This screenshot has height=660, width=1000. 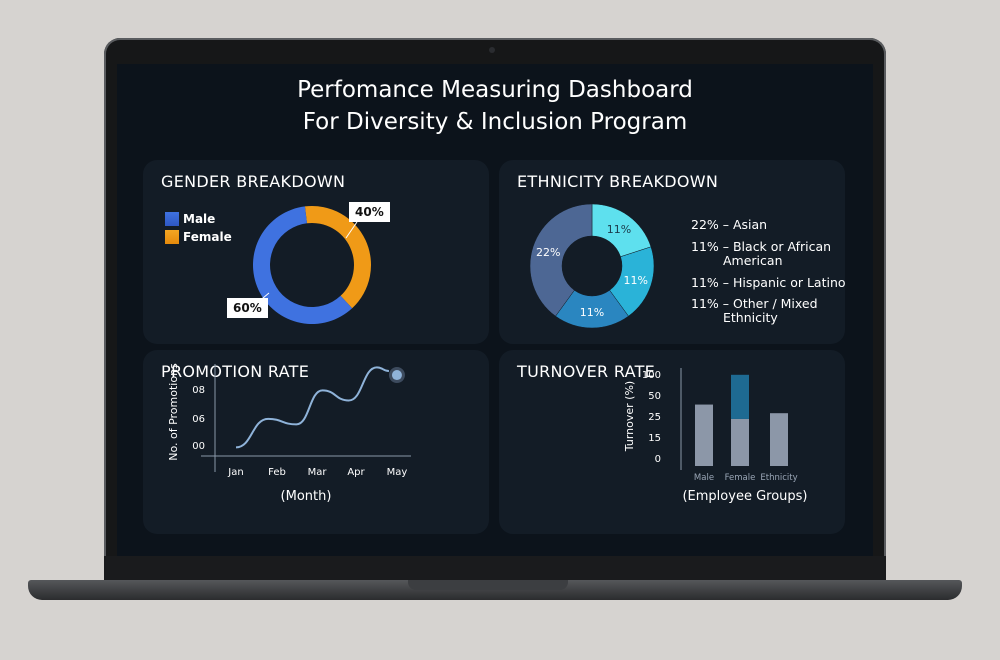 I want to click on callout-pointer, so click(x=351, y=230).